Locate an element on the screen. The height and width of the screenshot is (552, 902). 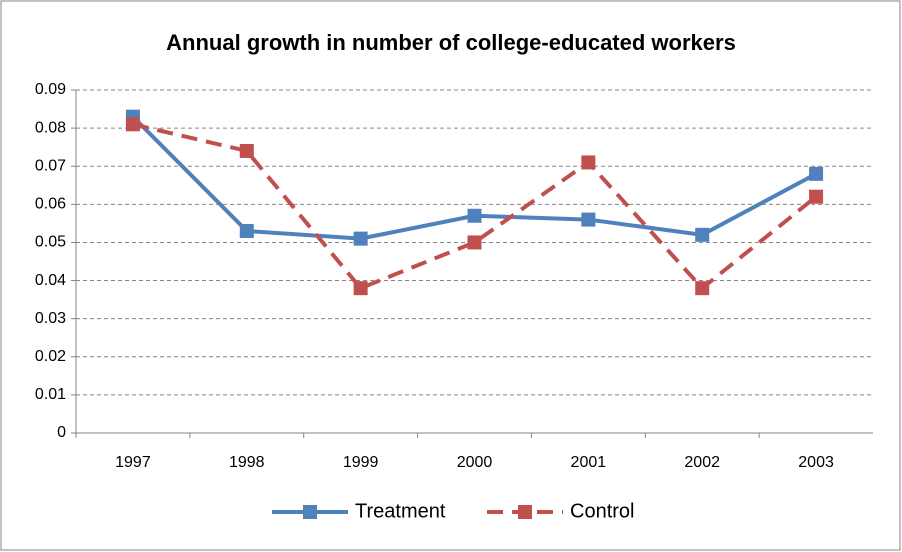
y-tick-label: 0.06 is located at coordinates (50, 204).